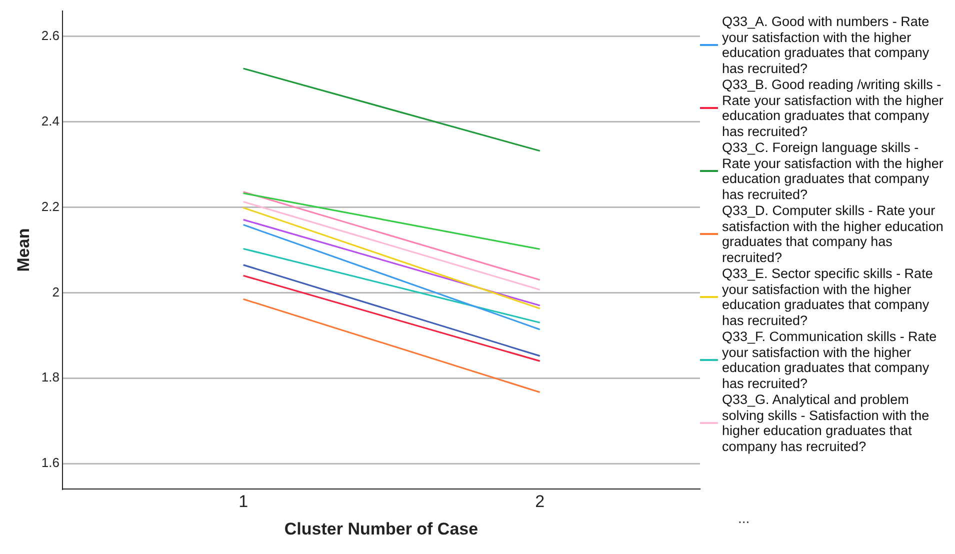 This screenshot has width=955, height=554. What do you see at coordinates (50, 120) in the screenshot?
I see `y-tick-label: 2.4` at bounding box center [50, 120].